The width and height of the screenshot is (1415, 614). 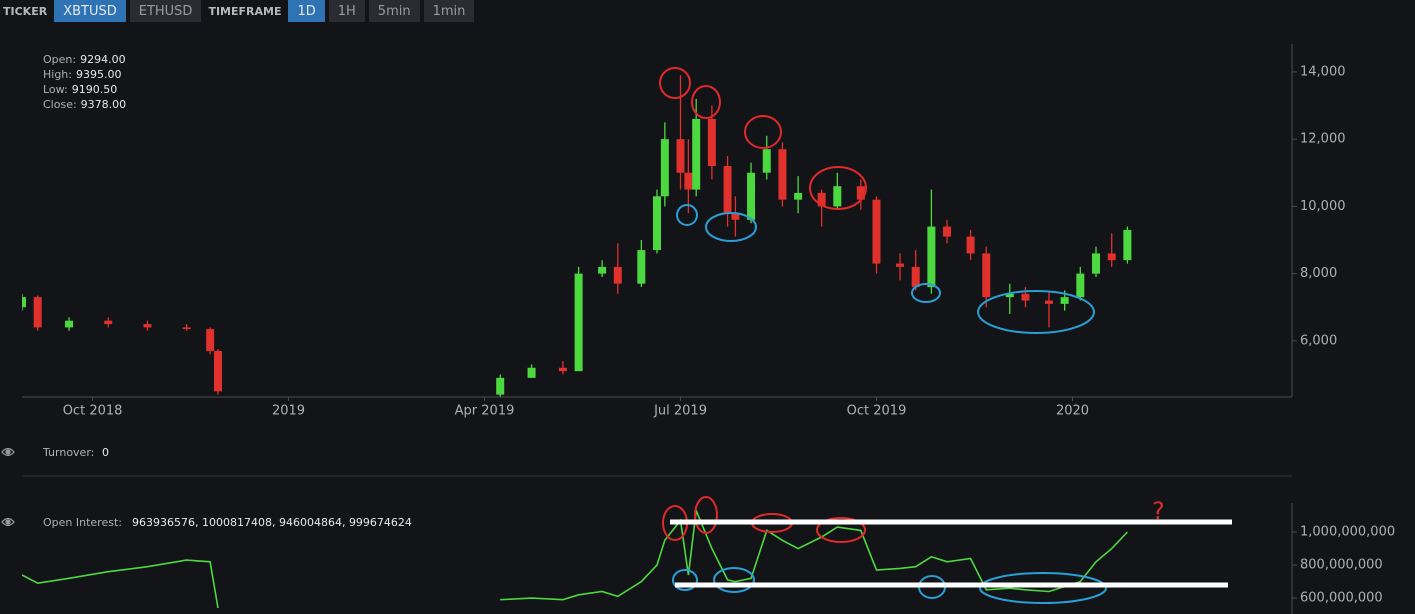 I want to click on ohlc-label: Open:, so click(x=59, y=59).